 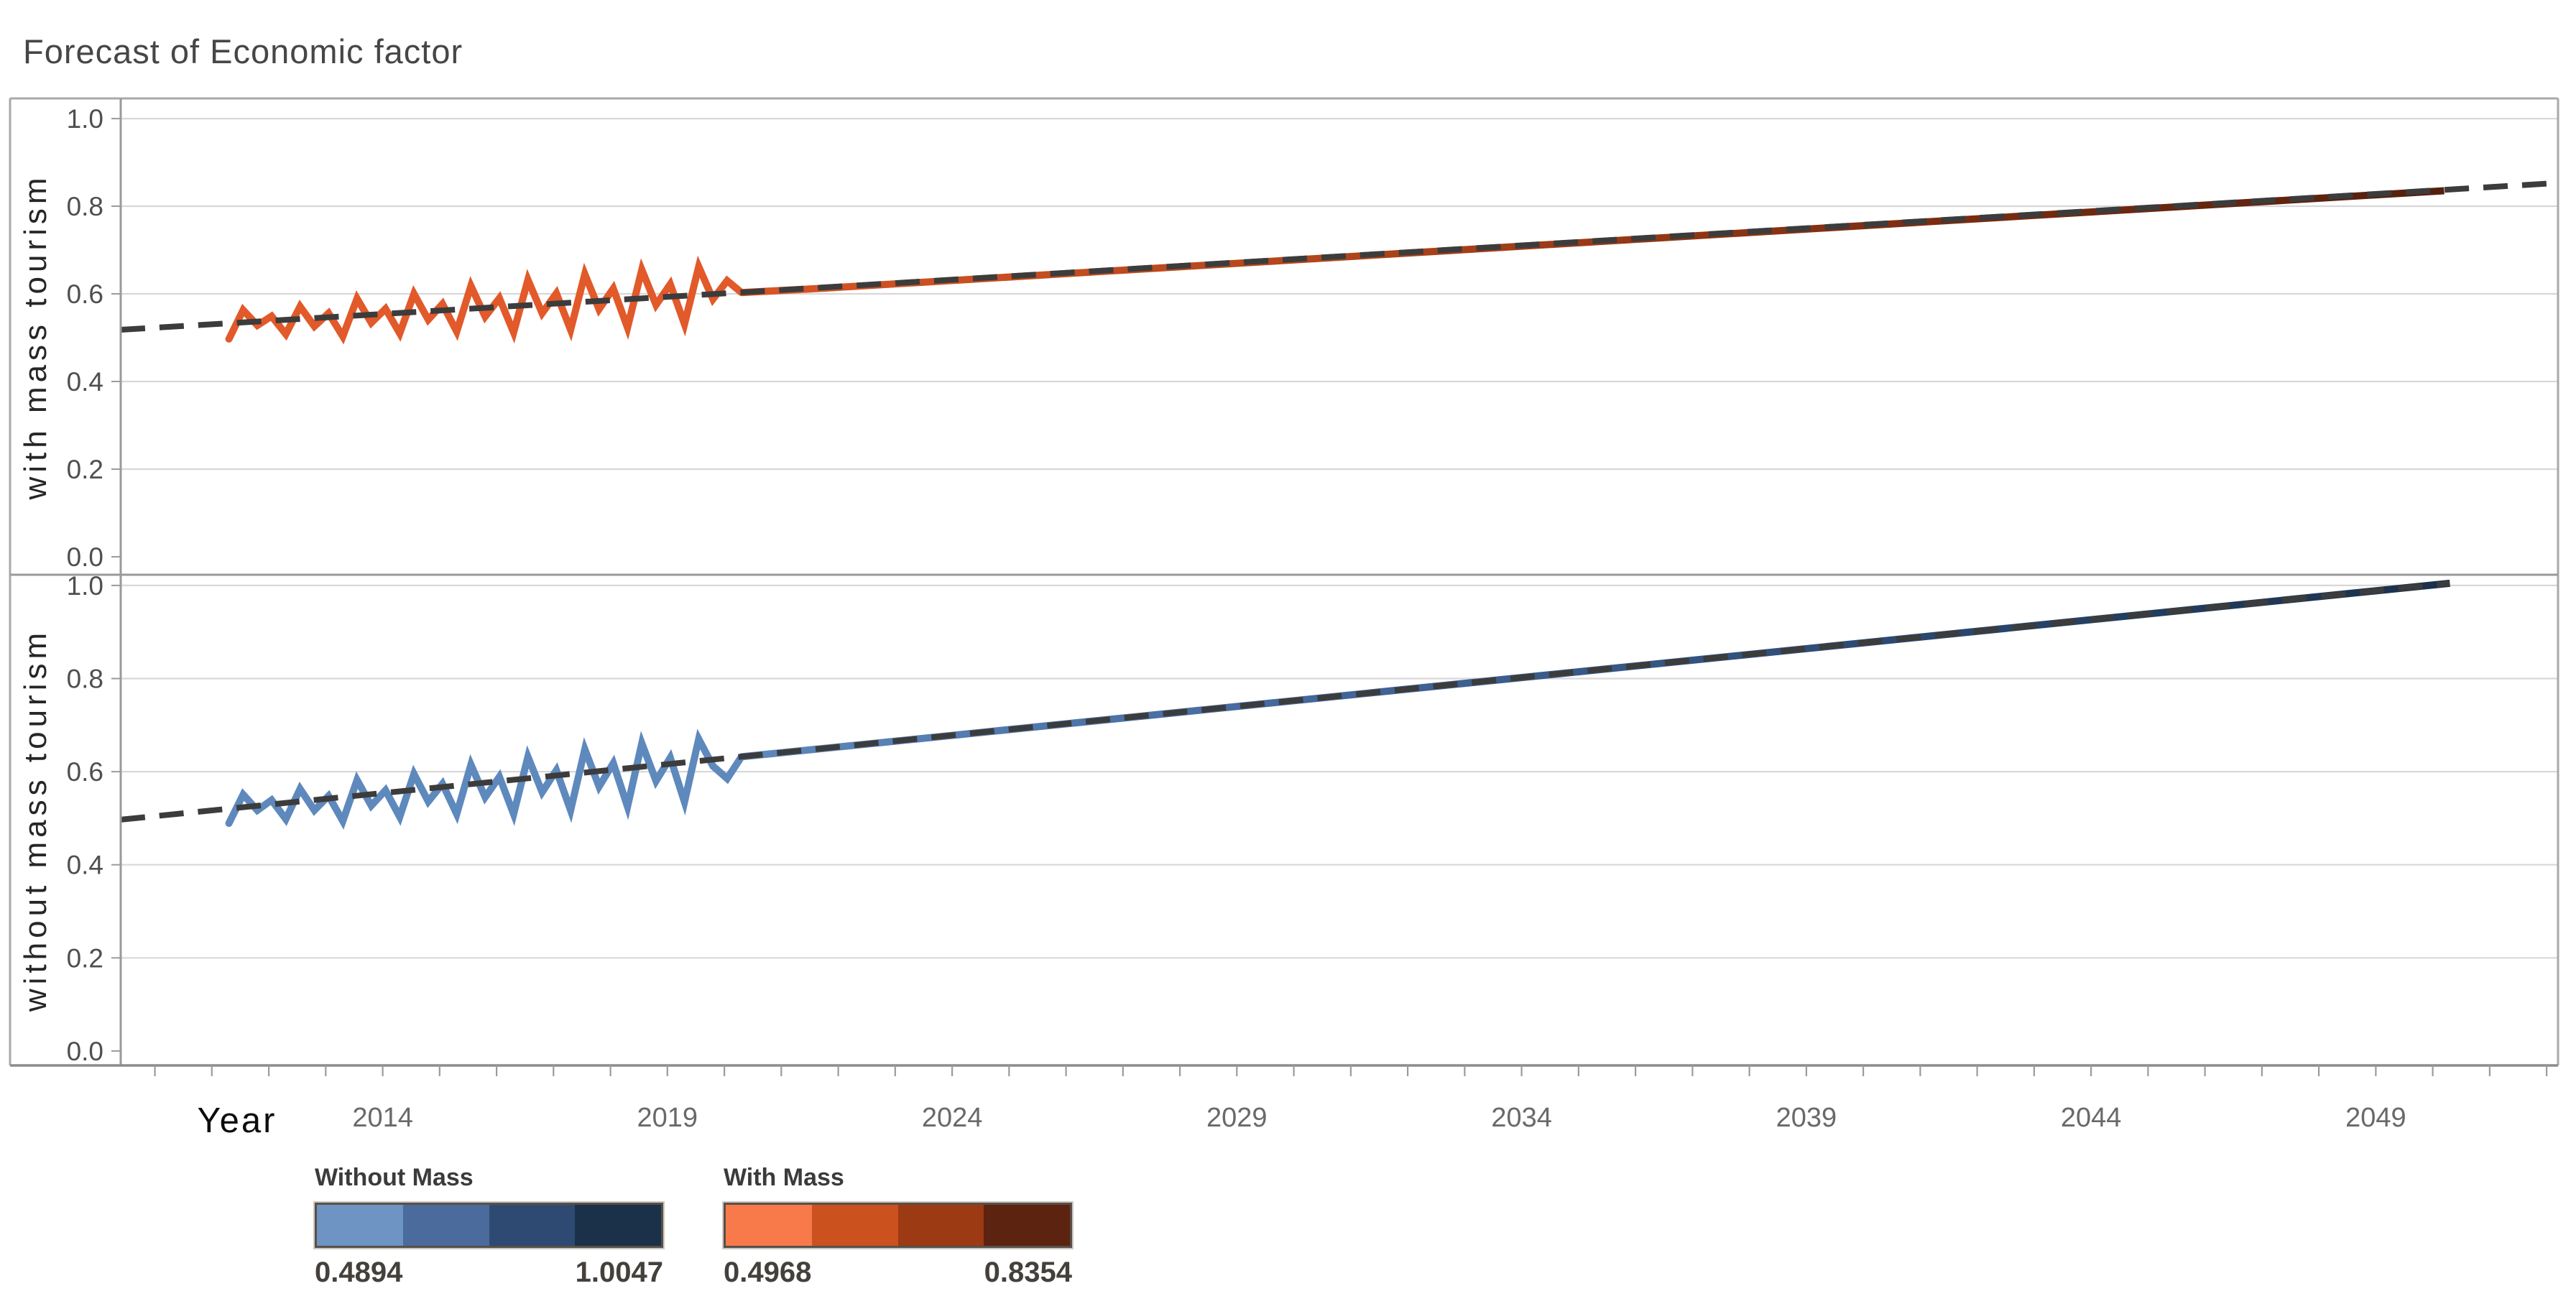 What do you see at coordinates (1340, 256) in the screenshot?
I see `trend-with-mass-tourism` at bounding box center [1340, 256].